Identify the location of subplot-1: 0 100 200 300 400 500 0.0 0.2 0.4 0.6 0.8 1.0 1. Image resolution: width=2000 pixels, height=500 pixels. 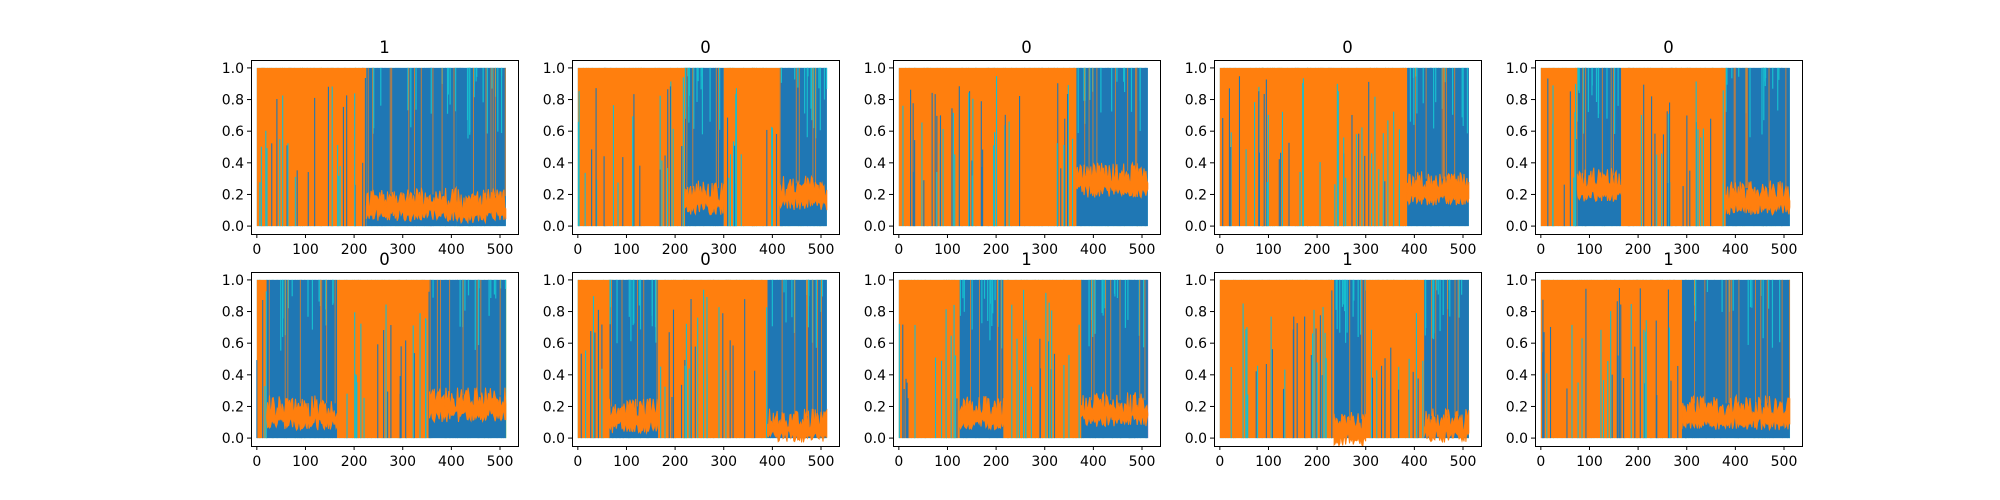
(370, 148).